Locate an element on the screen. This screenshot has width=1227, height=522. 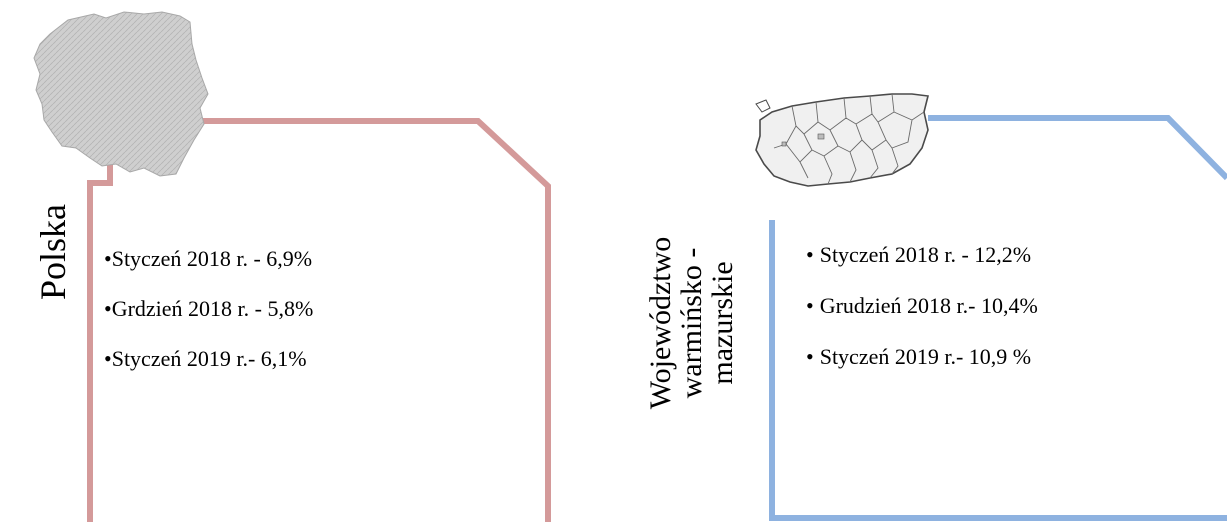
region-item-text: Styczeń 2018 r. - 12,2% is located at coordinates (925, 254).